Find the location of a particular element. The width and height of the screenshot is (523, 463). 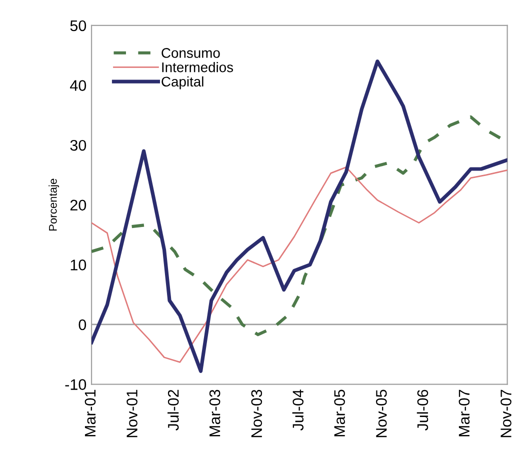

y-tick-label: 50 is located at coordinates (78, 26).